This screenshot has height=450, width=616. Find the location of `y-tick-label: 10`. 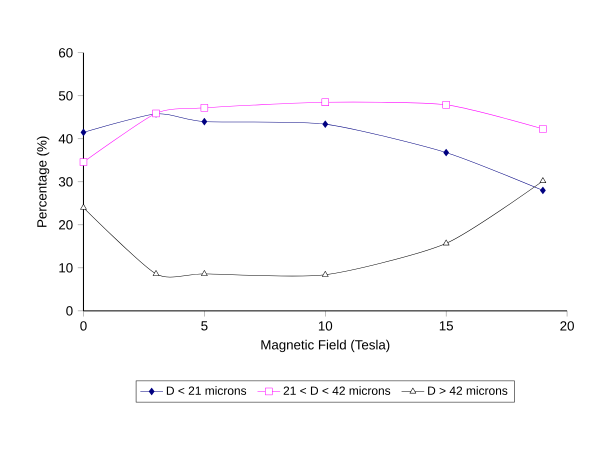

y-tick-label: 10 is located at coordinates (66, 268).